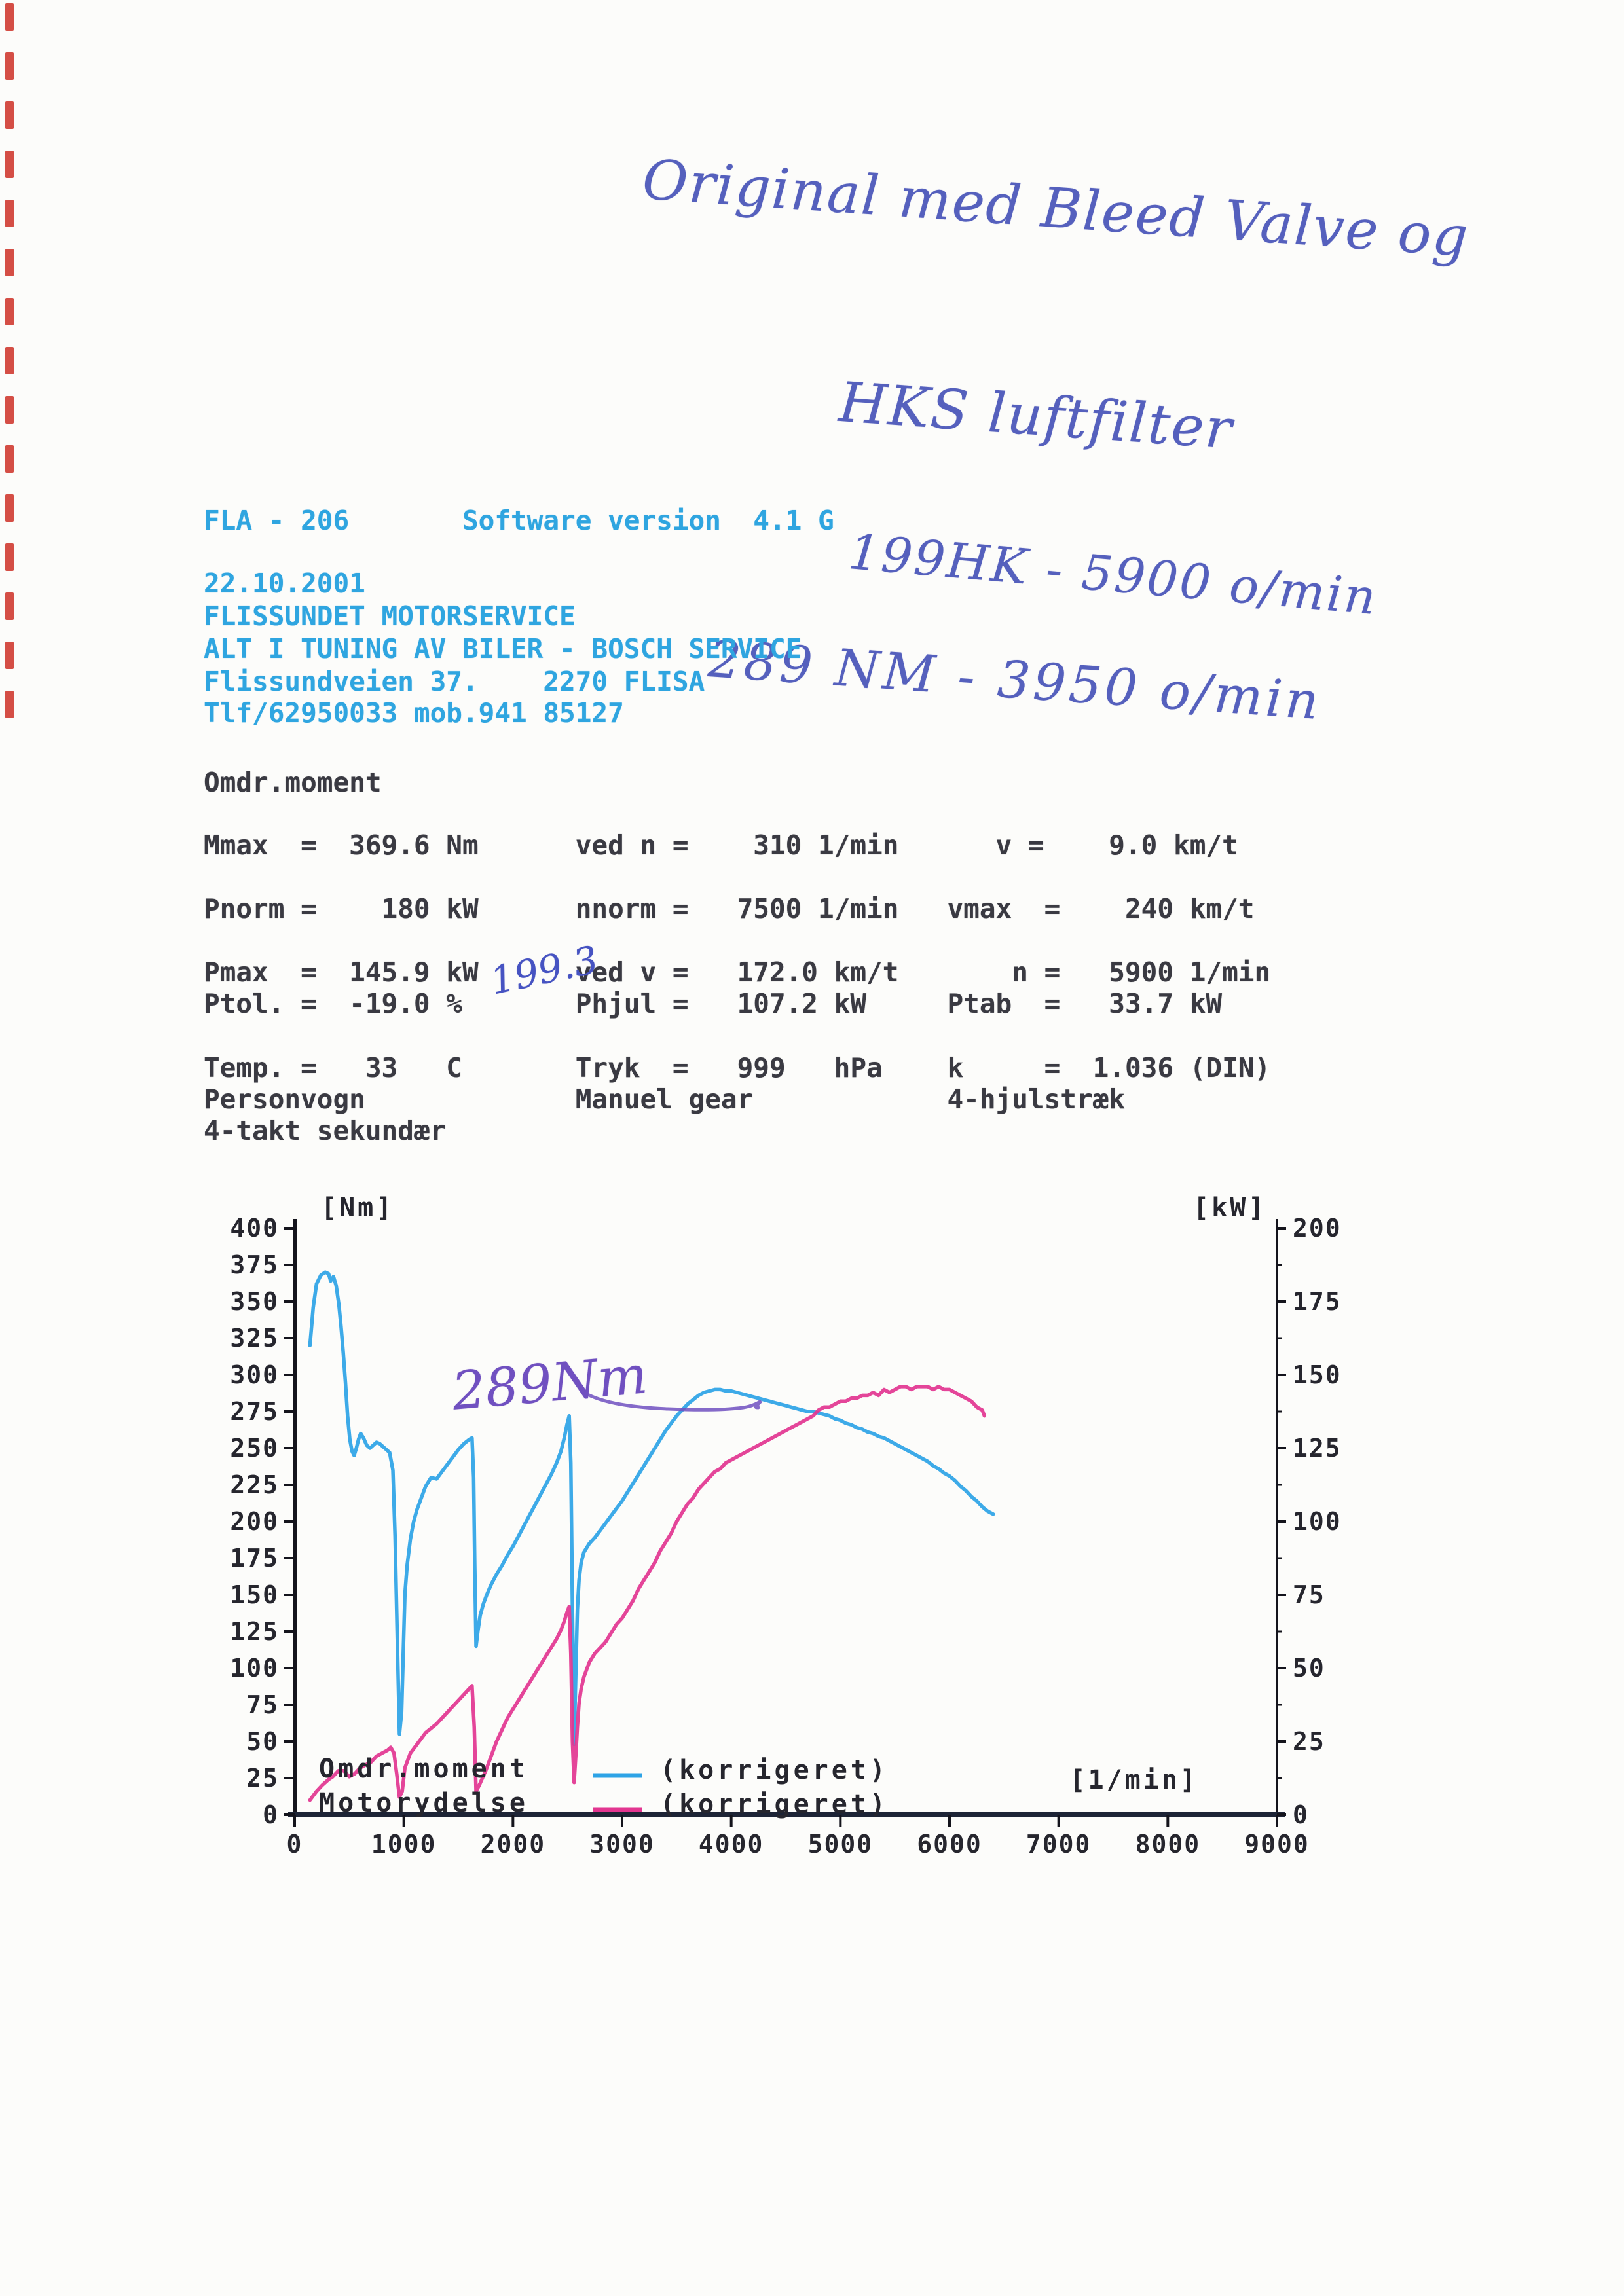  I want to click on left-axis-tick-label: 100, so click(254, 1668).